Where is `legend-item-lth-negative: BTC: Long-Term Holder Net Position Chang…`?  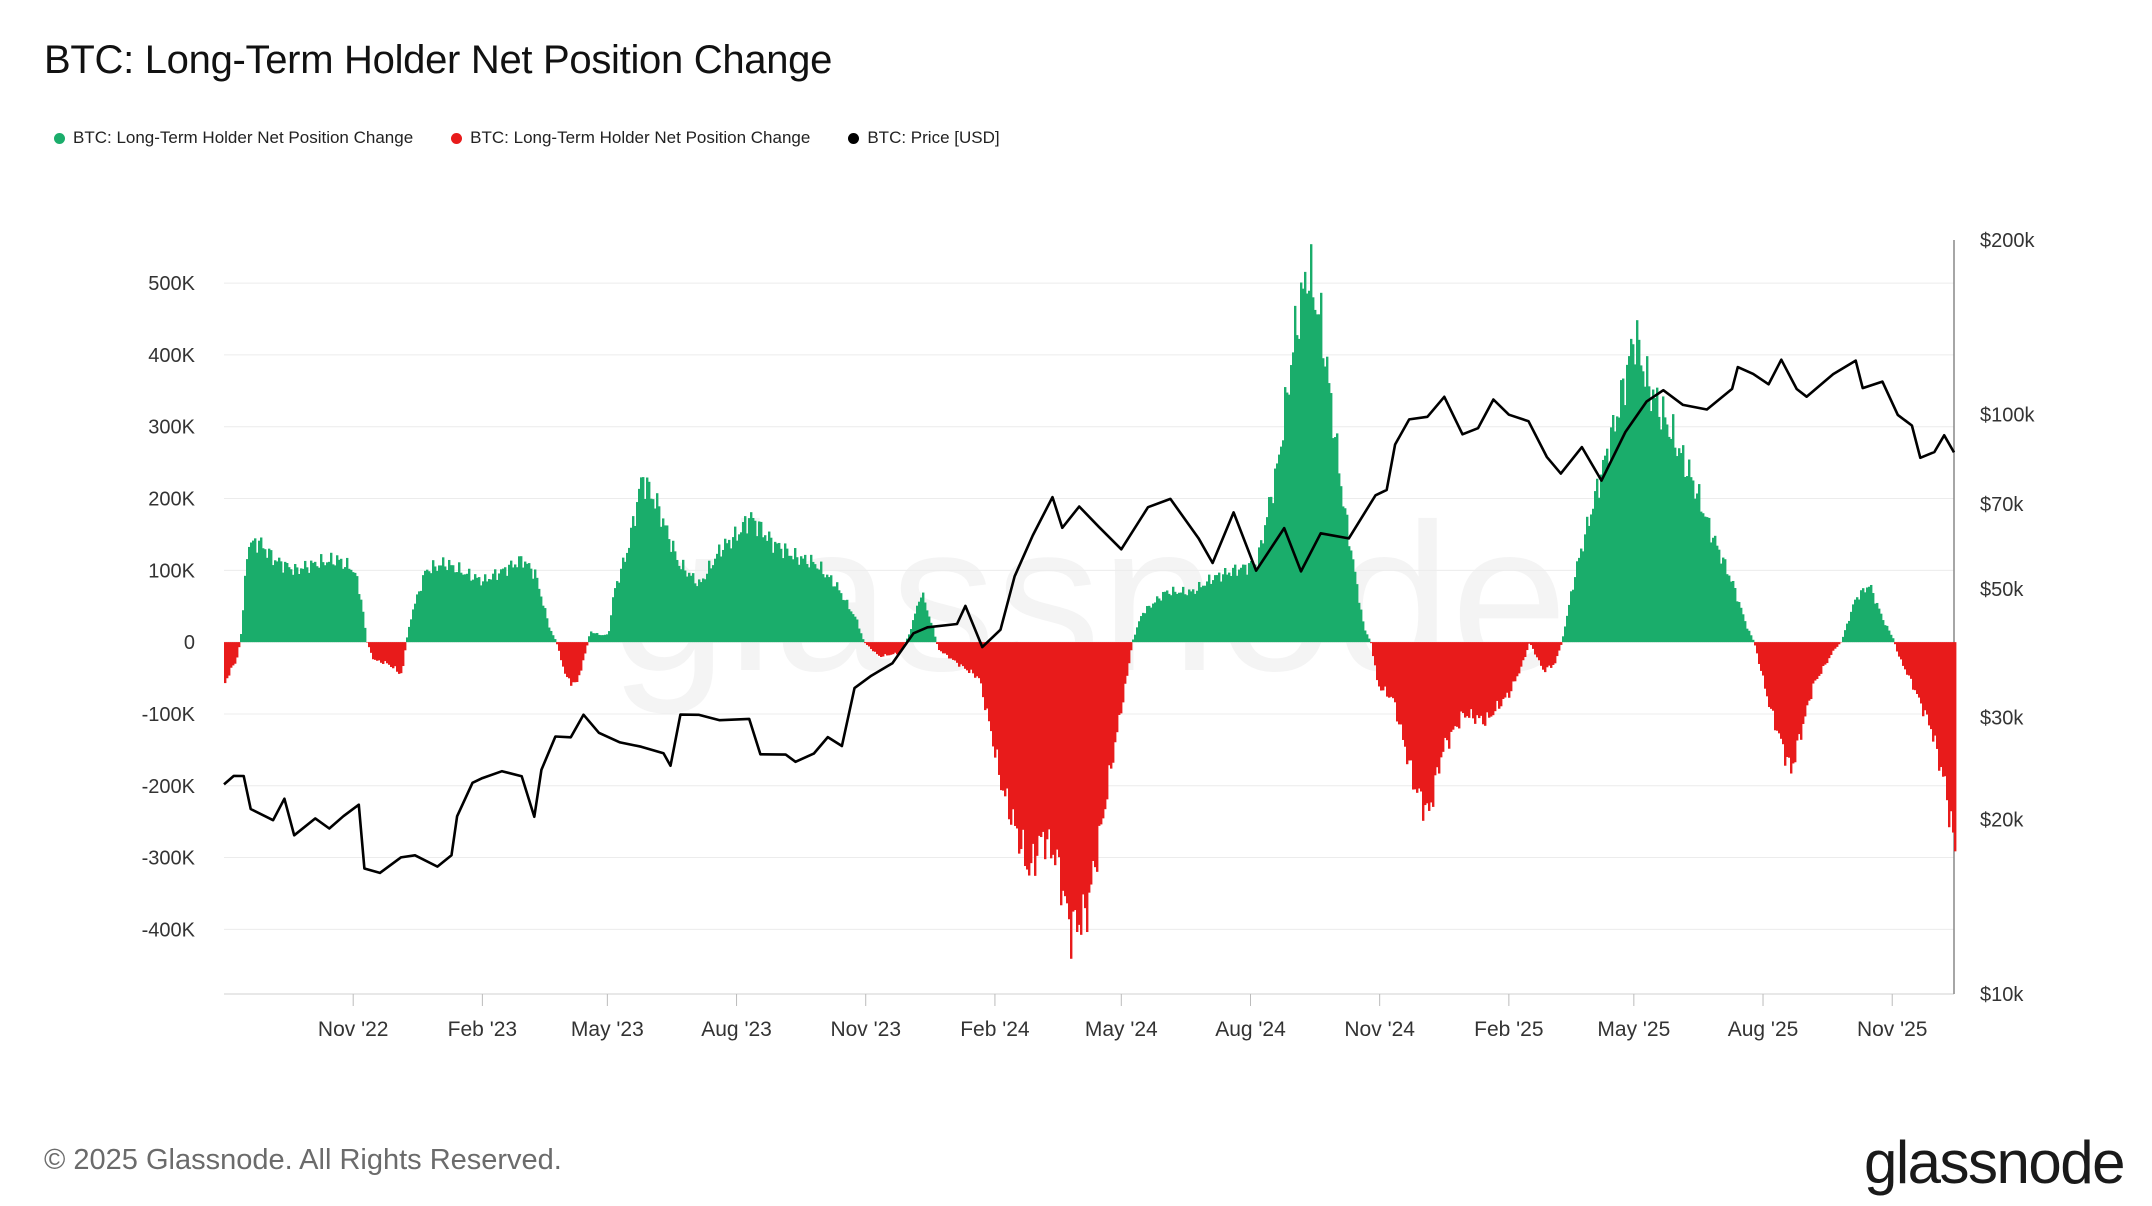
legend-item-lth-negative: BTC: Long-Term Holder Net Position Chang… is located at coordinates (630, 138).